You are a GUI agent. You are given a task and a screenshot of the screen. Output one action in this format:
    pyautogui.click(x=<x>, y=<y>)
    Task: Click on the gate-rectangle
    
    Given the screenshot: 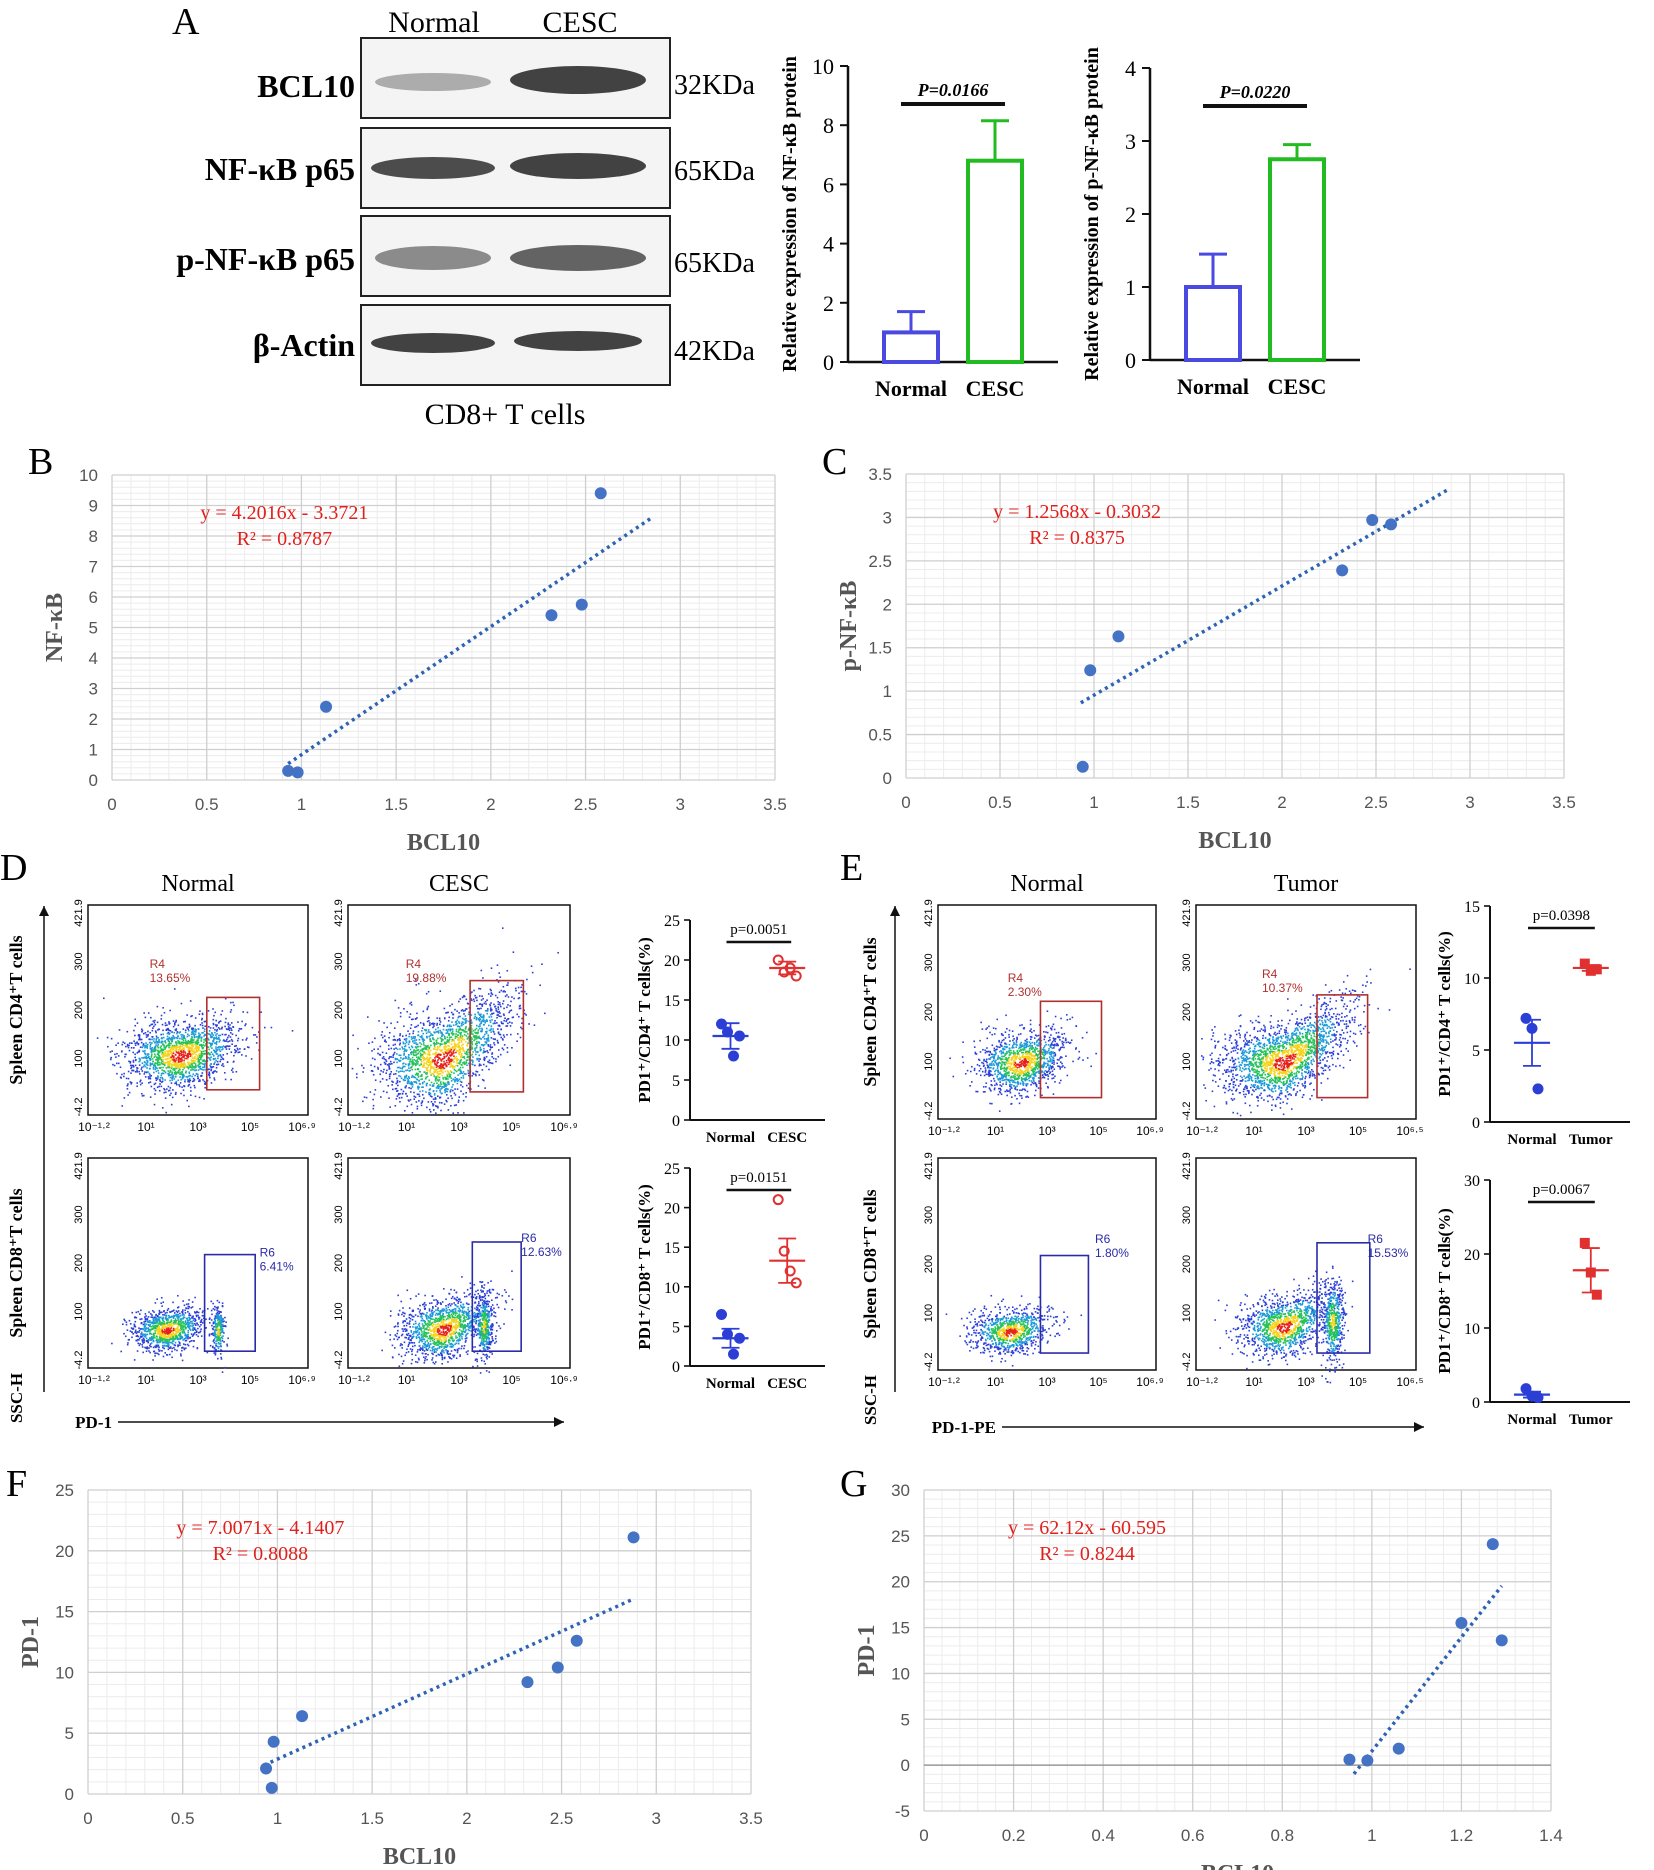 What is the action you would take?
    pyautogui.click(x=233, y=1043)
    